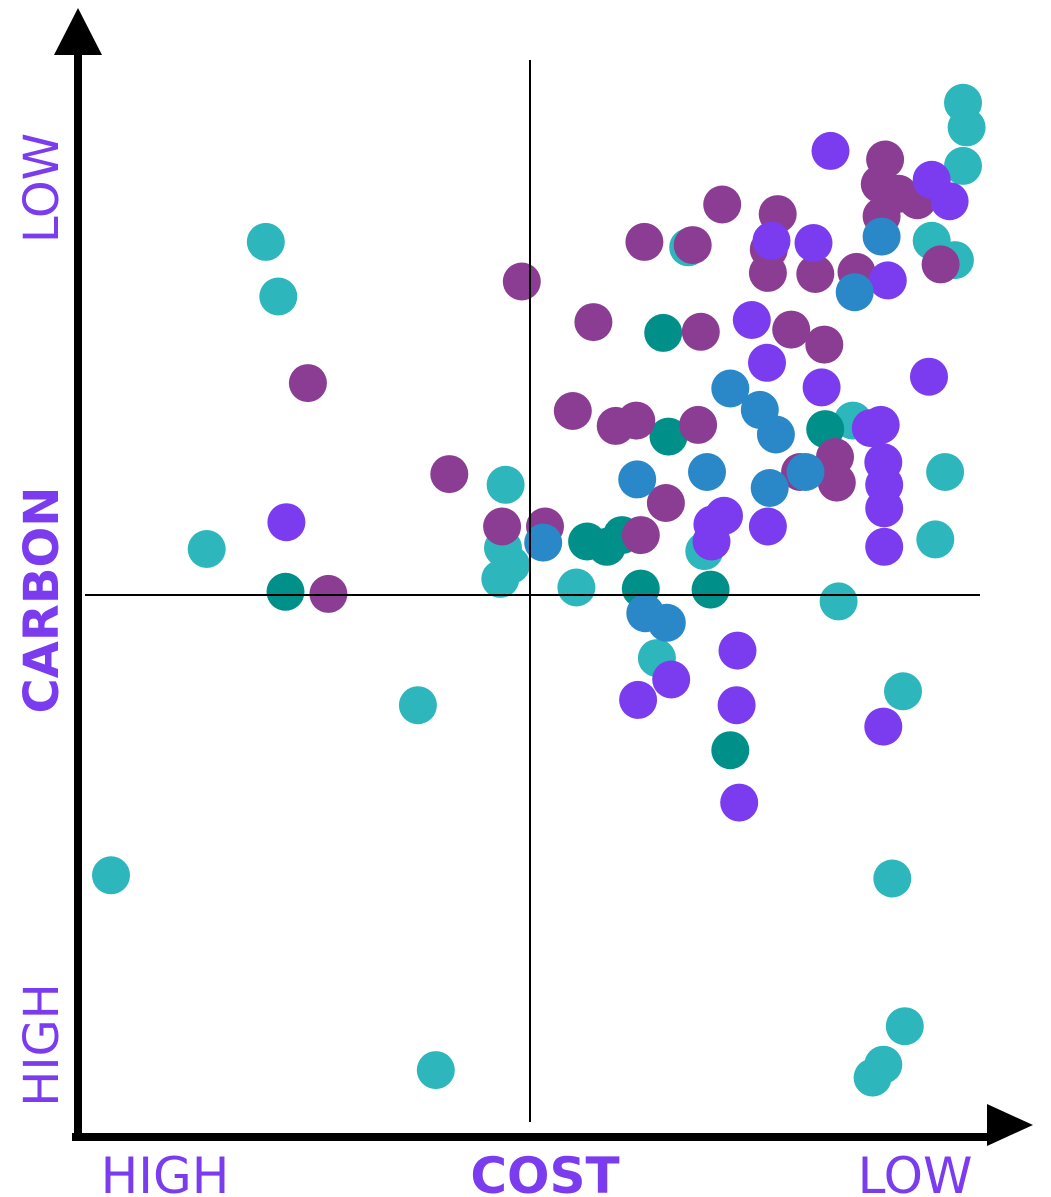  I want to click on y-axis-title: CARBON, so click(42, 600).